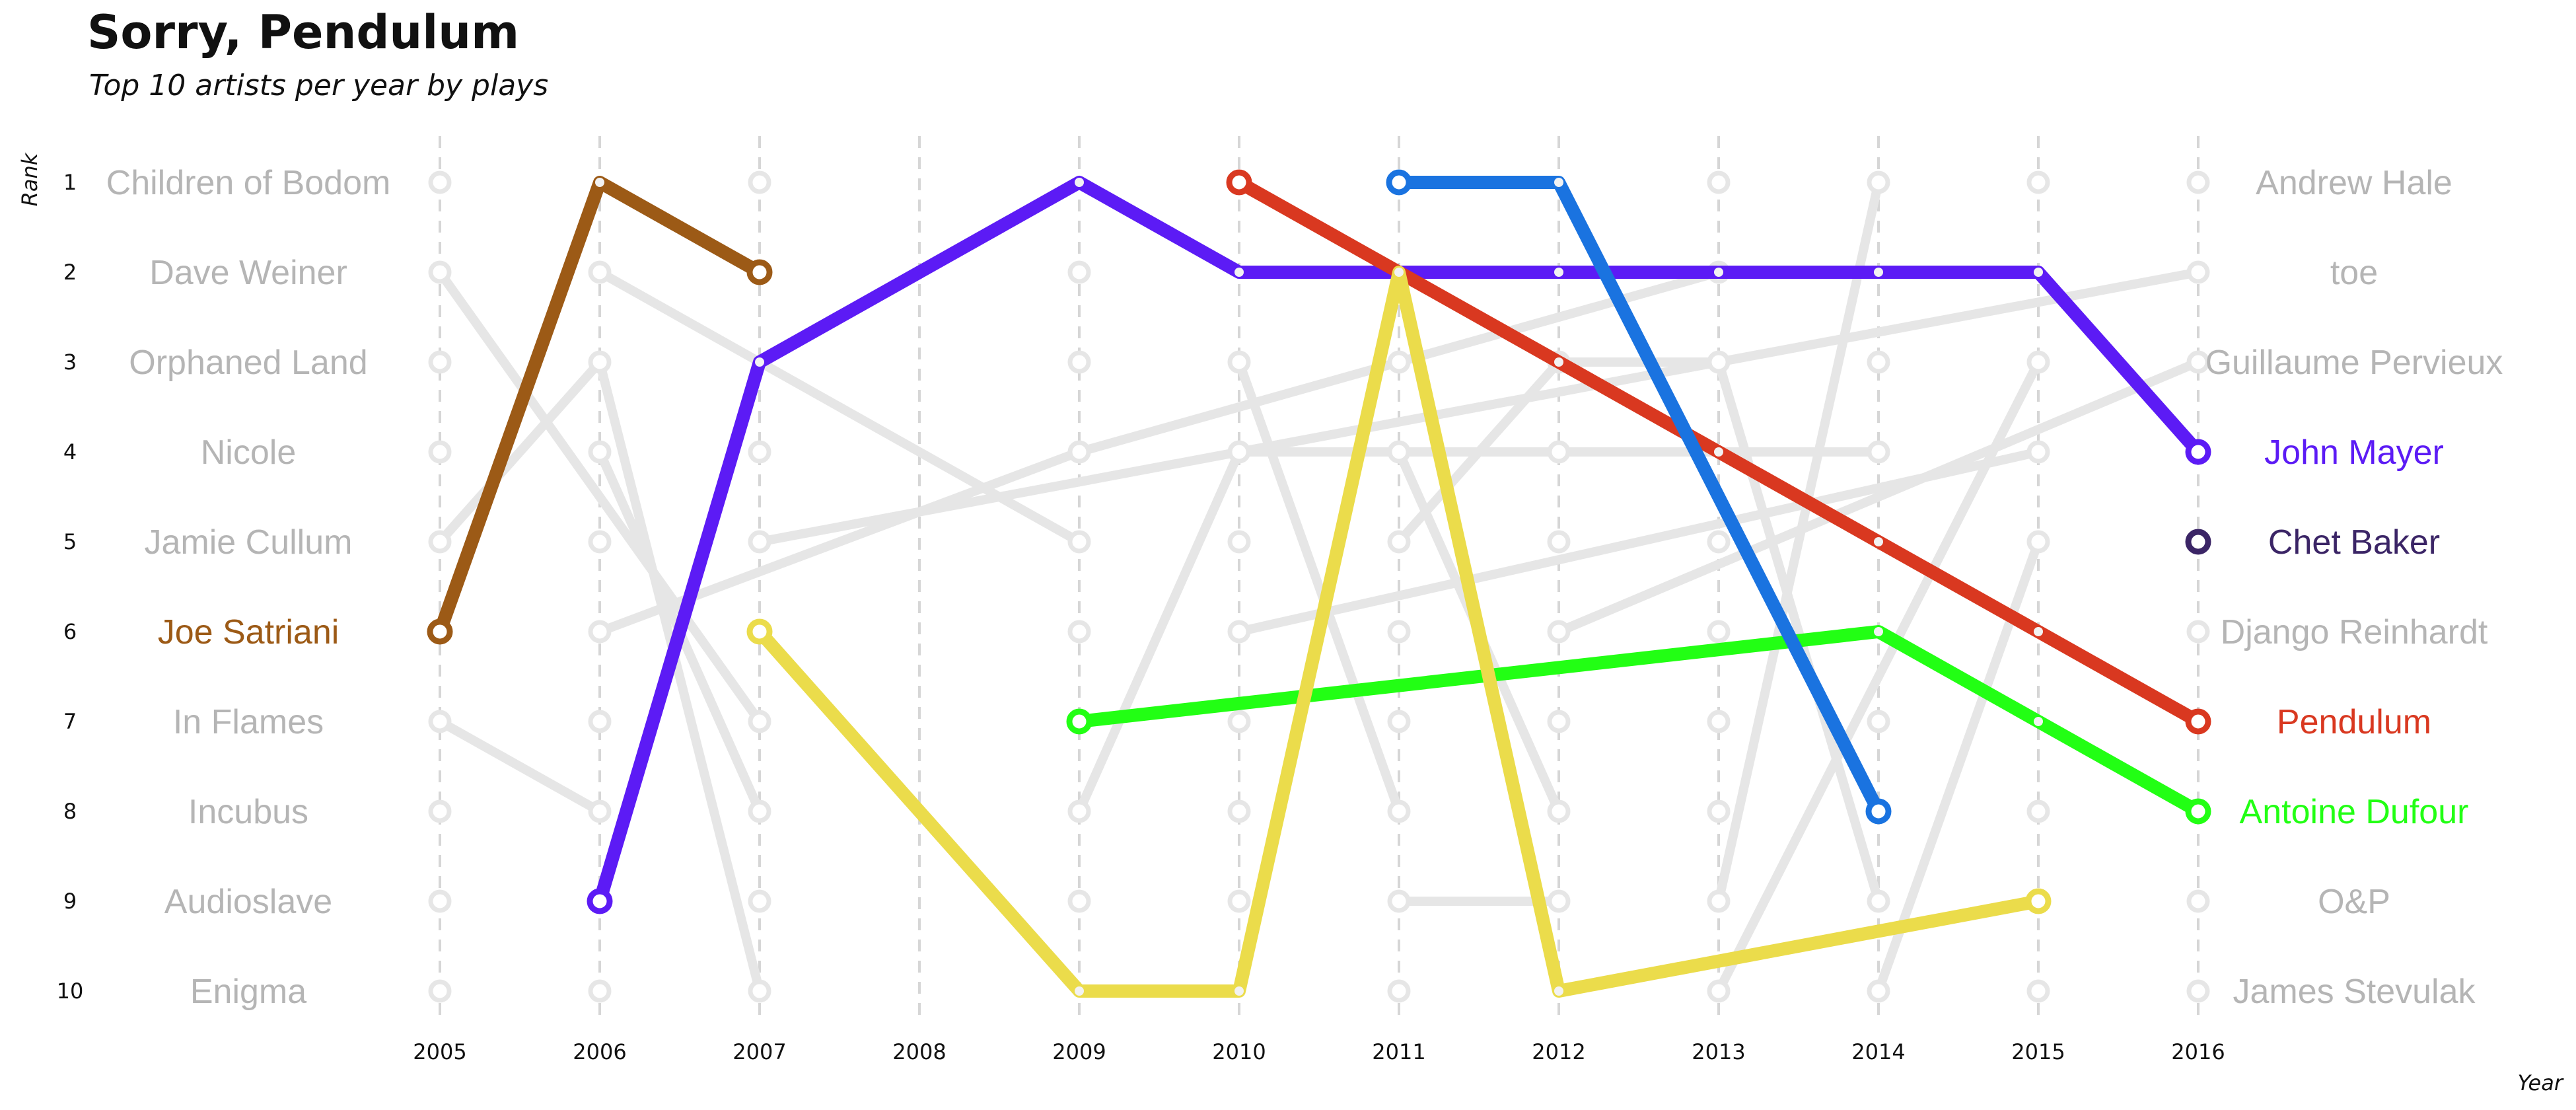  I want to click on pendulum-point-2014, so click(1879, 541).